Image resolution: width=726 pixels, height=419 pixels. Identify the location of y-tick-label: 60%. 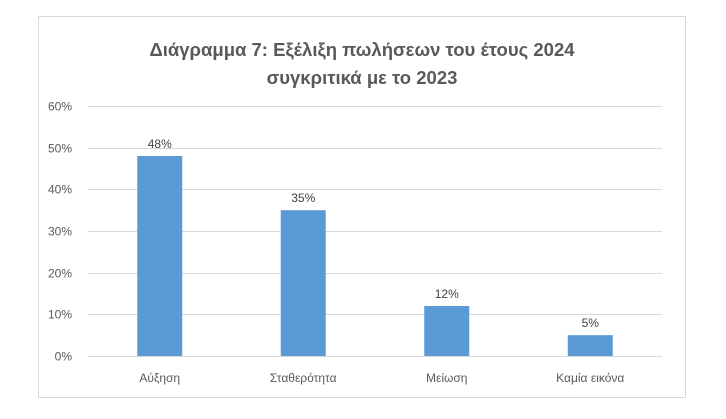
(60, 107).